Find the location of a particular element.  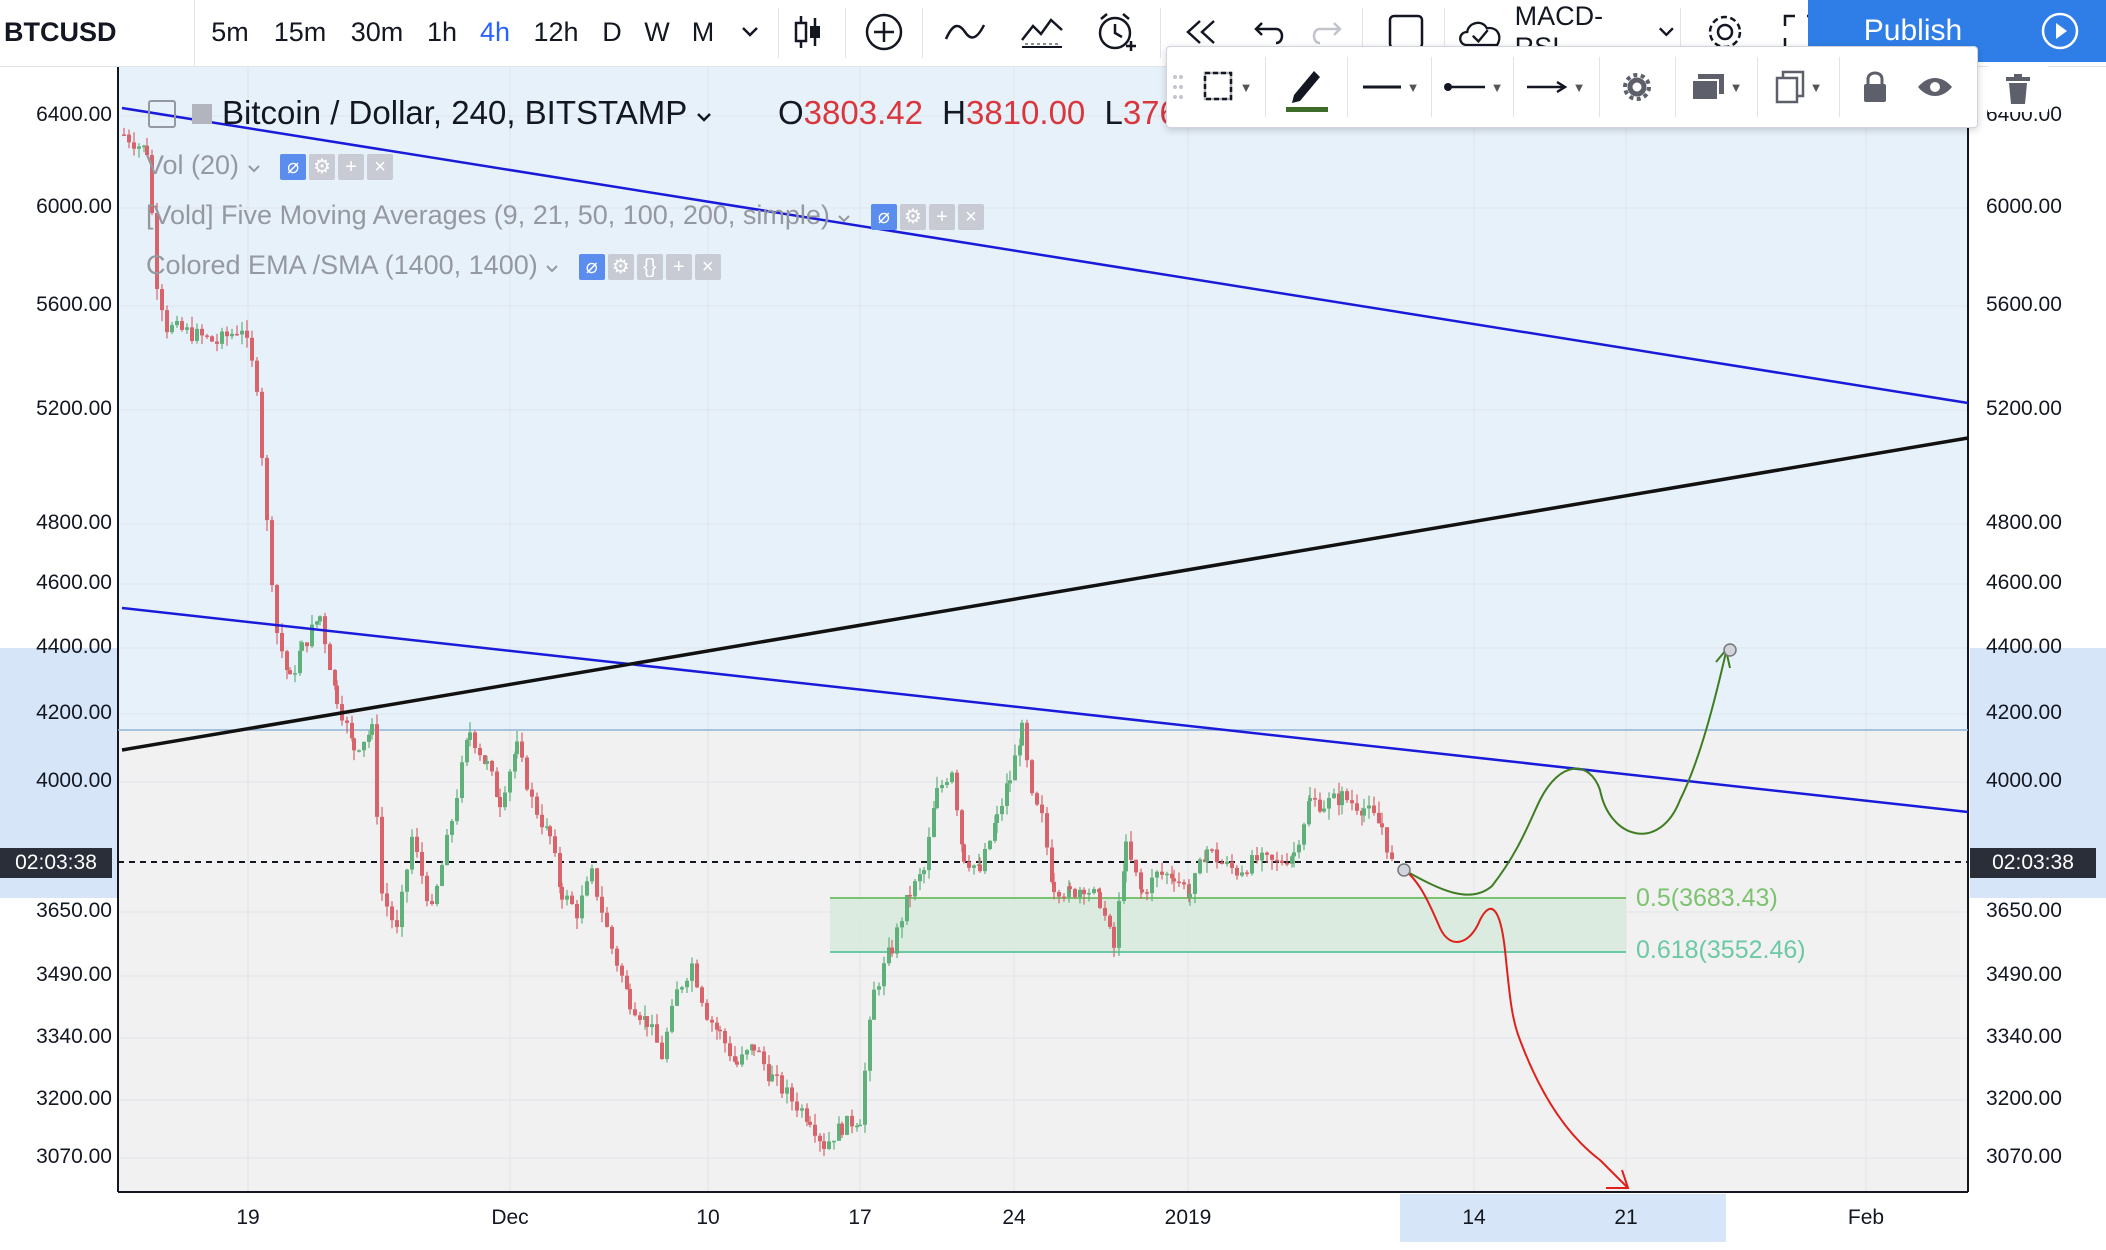

interval-month: M is located at coordinates (703, 32).